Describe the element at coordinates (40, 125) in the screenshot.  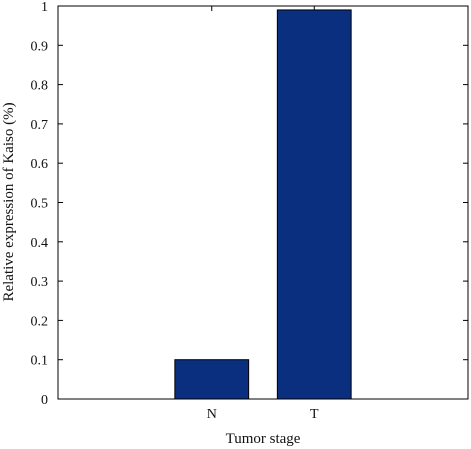
I see `y-tick-label: 0.7` at that location.